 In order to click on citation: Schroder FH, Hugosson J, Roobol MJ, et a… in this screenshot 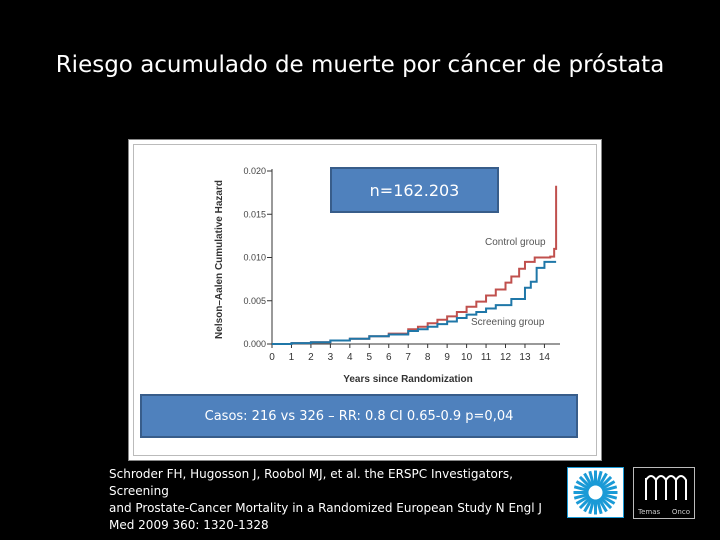, I will do `click(334, 500)`.